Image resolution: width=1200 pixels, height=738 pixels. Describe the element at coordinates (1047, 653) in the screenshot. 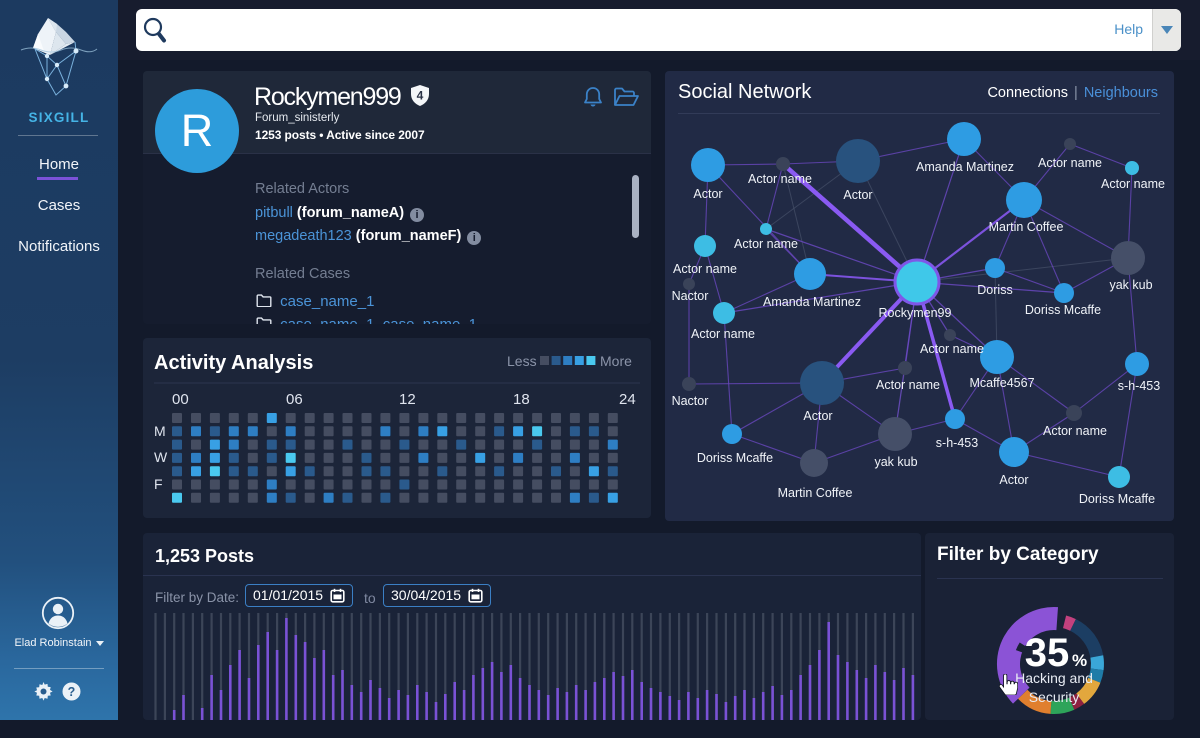

I see `svg-text: 35` at that location.